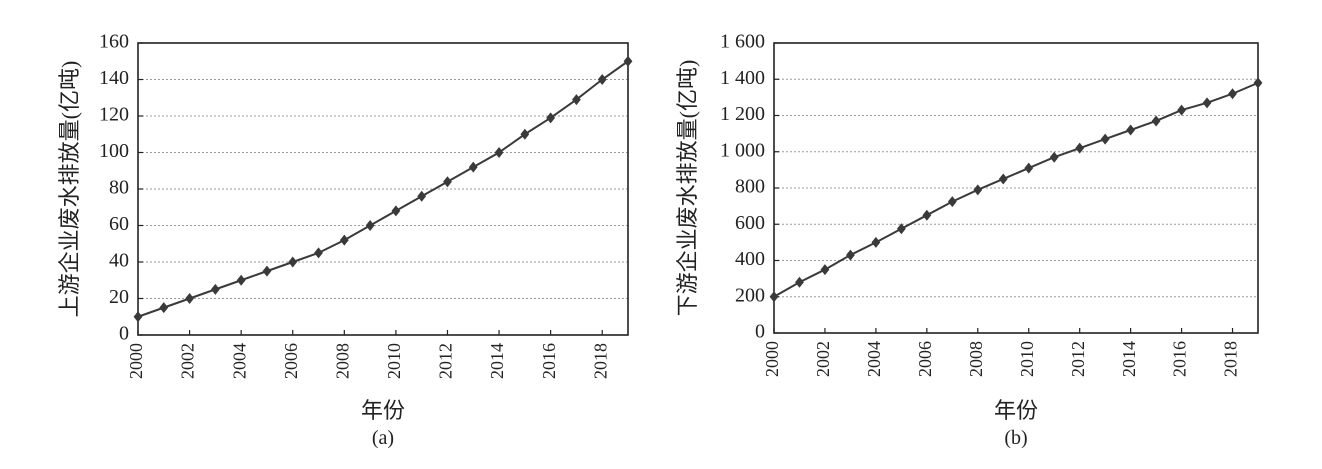 The width and height of the screenshot is (1322, 469). Describe the element at coordinates (119, 297) in the screenshot. I see `y-tick-label: 20` at that location.